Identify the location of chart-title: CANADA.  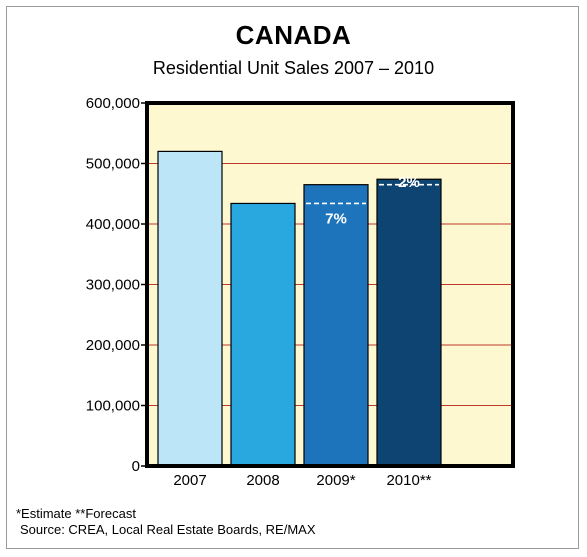
(293, 35).